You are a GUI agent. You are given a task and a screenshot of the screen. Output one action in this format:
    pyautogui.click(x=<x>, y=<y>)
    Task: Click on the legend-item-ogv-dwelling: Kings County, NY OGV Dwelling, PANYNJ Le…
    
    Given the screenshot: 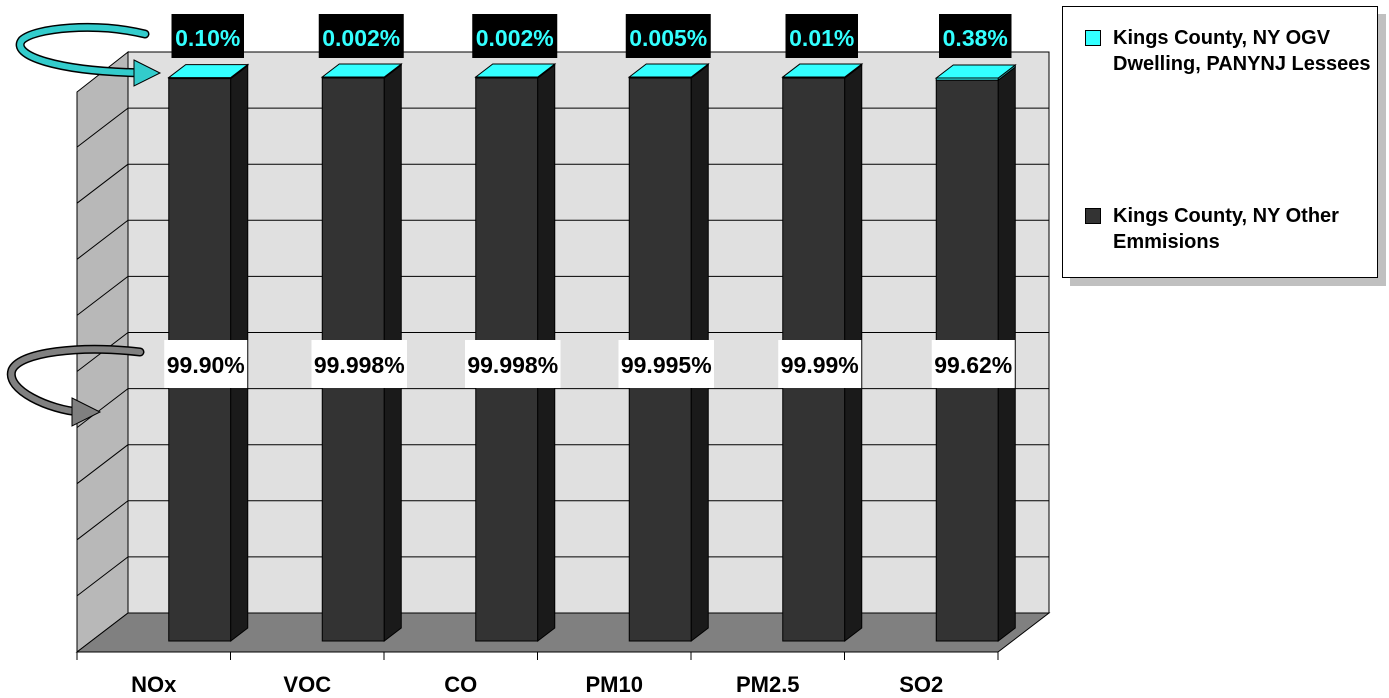 What is the action you would take?
    pyautogui.click(x=1229, y=51)
    